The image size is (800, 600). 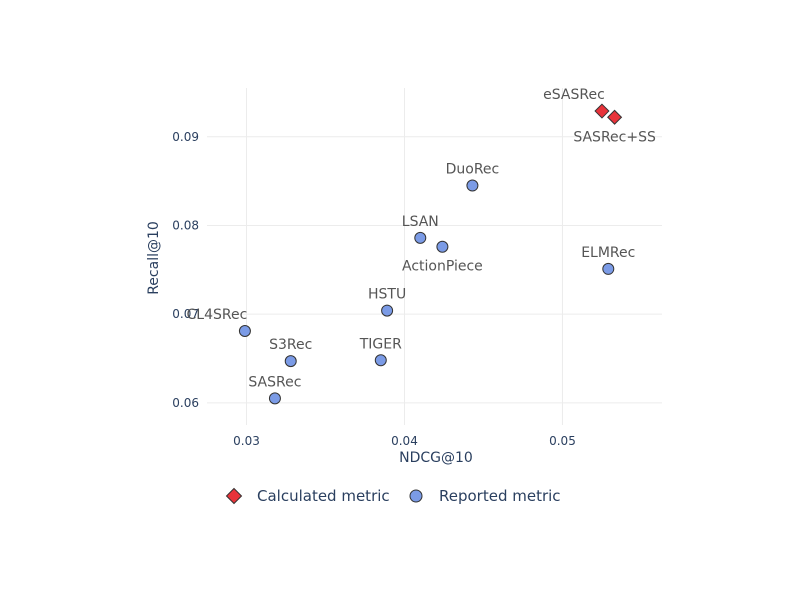 What do you see at coordinates (380, 344) in the screenshot?
I see `point-label: TIGER` at bounding box center [380, 344].